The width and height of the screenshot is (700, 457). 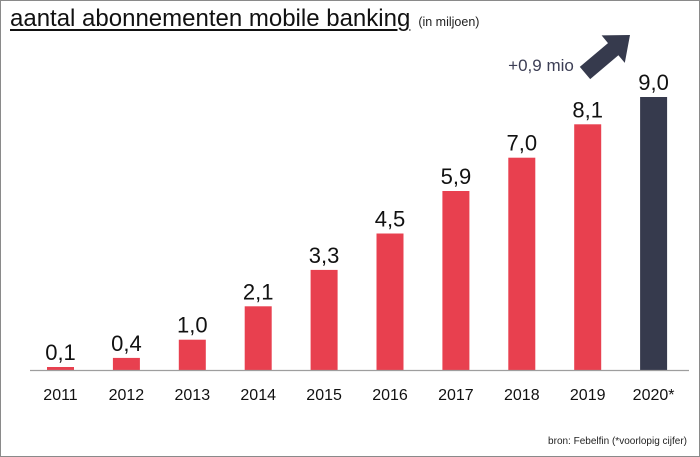 What do you see at coordinates (60, 352) in the screenshot?
I see `value-label: 0,1` at bounding box center [60, 352].